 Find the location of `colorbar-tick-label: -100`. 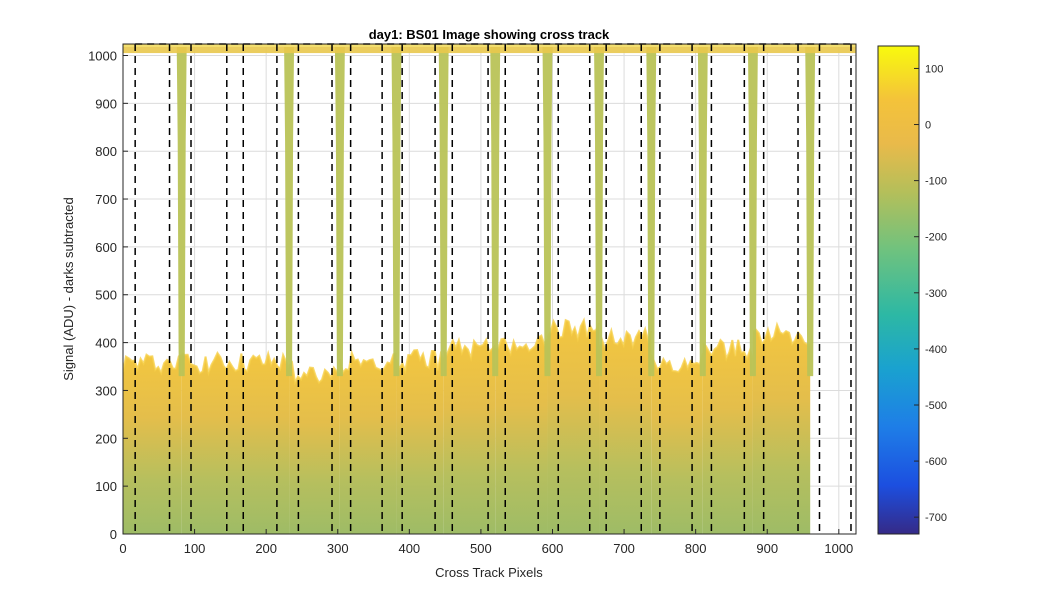

colorbar-tick-label: -100 is located at coordinates (936, 182).